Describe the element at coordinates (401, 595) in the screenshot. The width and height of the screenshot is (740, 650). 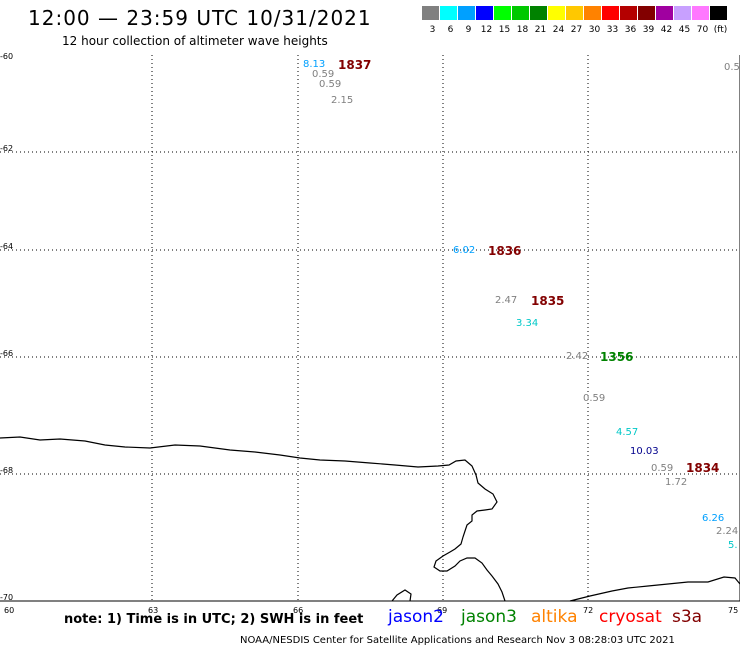
I see `coastline-islet` at that location.